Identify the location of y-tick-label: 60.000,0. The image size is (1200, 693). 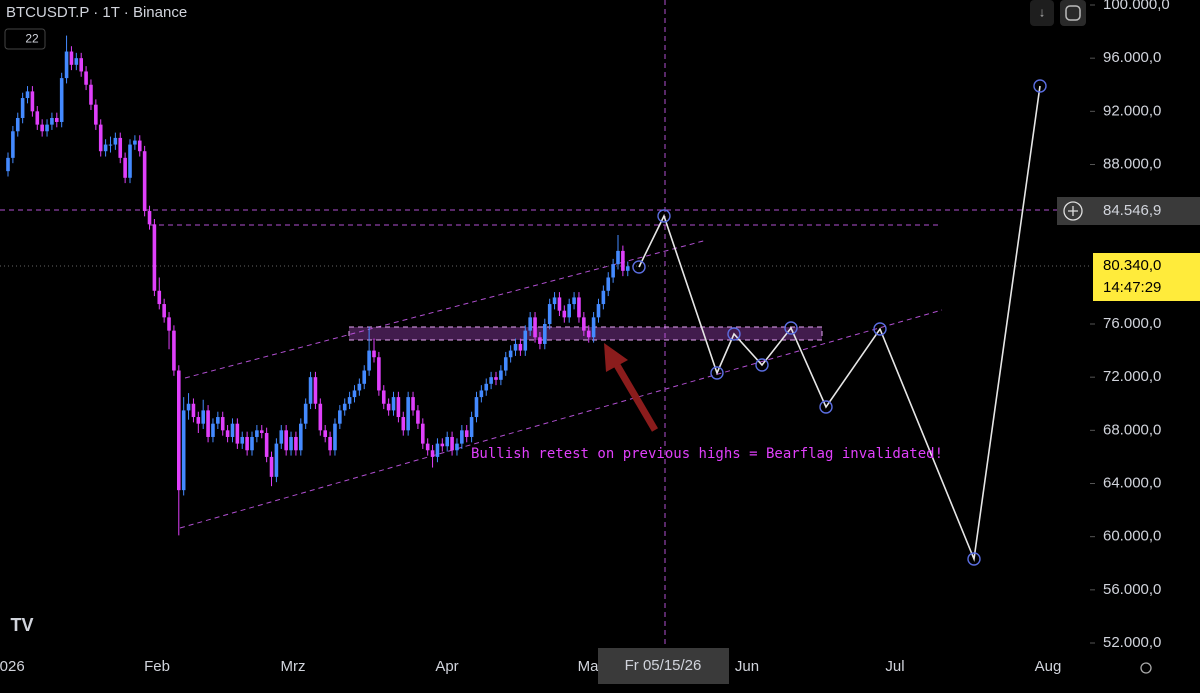
(1132, 536).